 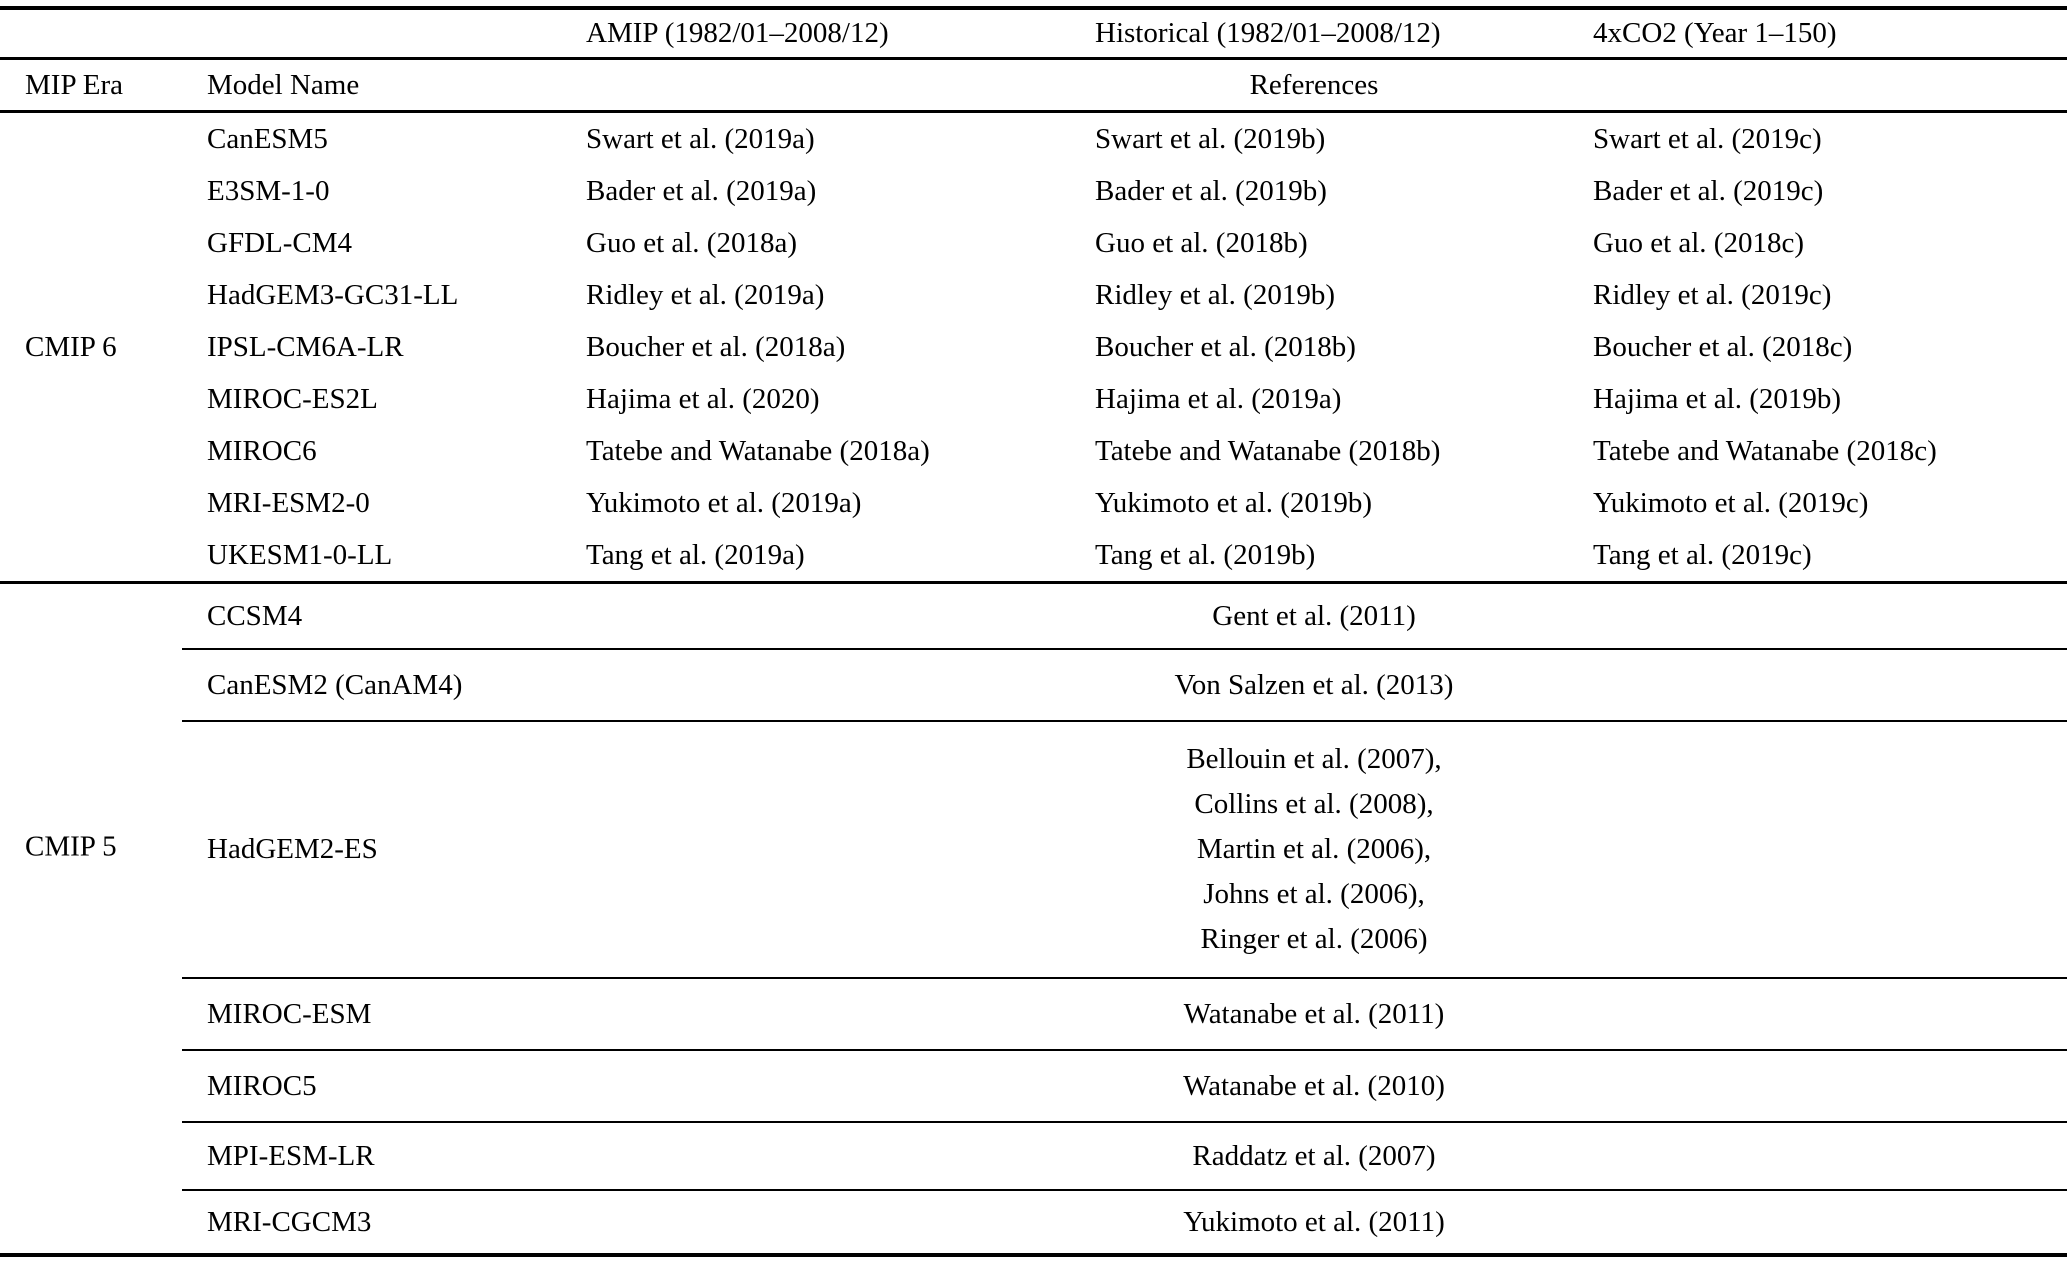 I want to click on column-label-row: MIP Era Model Name References, so click(x=1033, y=85).